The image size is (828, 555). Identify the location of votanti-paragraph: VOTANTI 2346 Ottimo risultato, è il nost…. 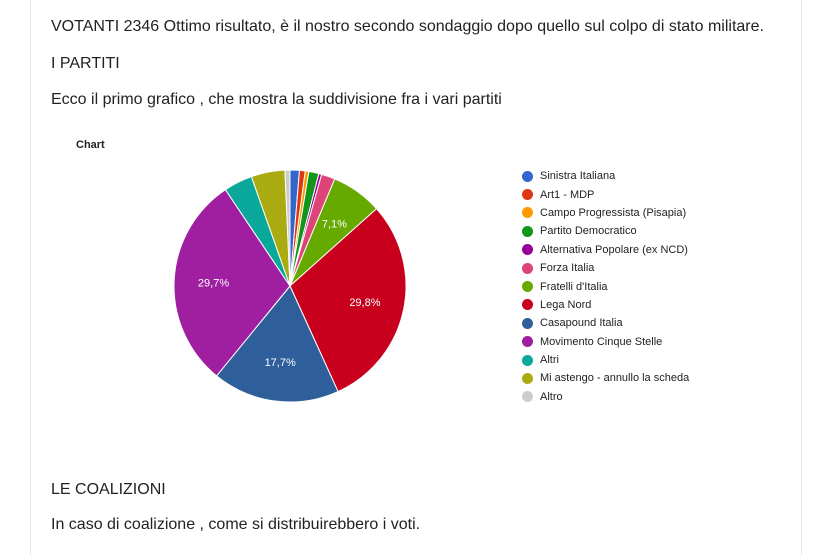
(407, 26).